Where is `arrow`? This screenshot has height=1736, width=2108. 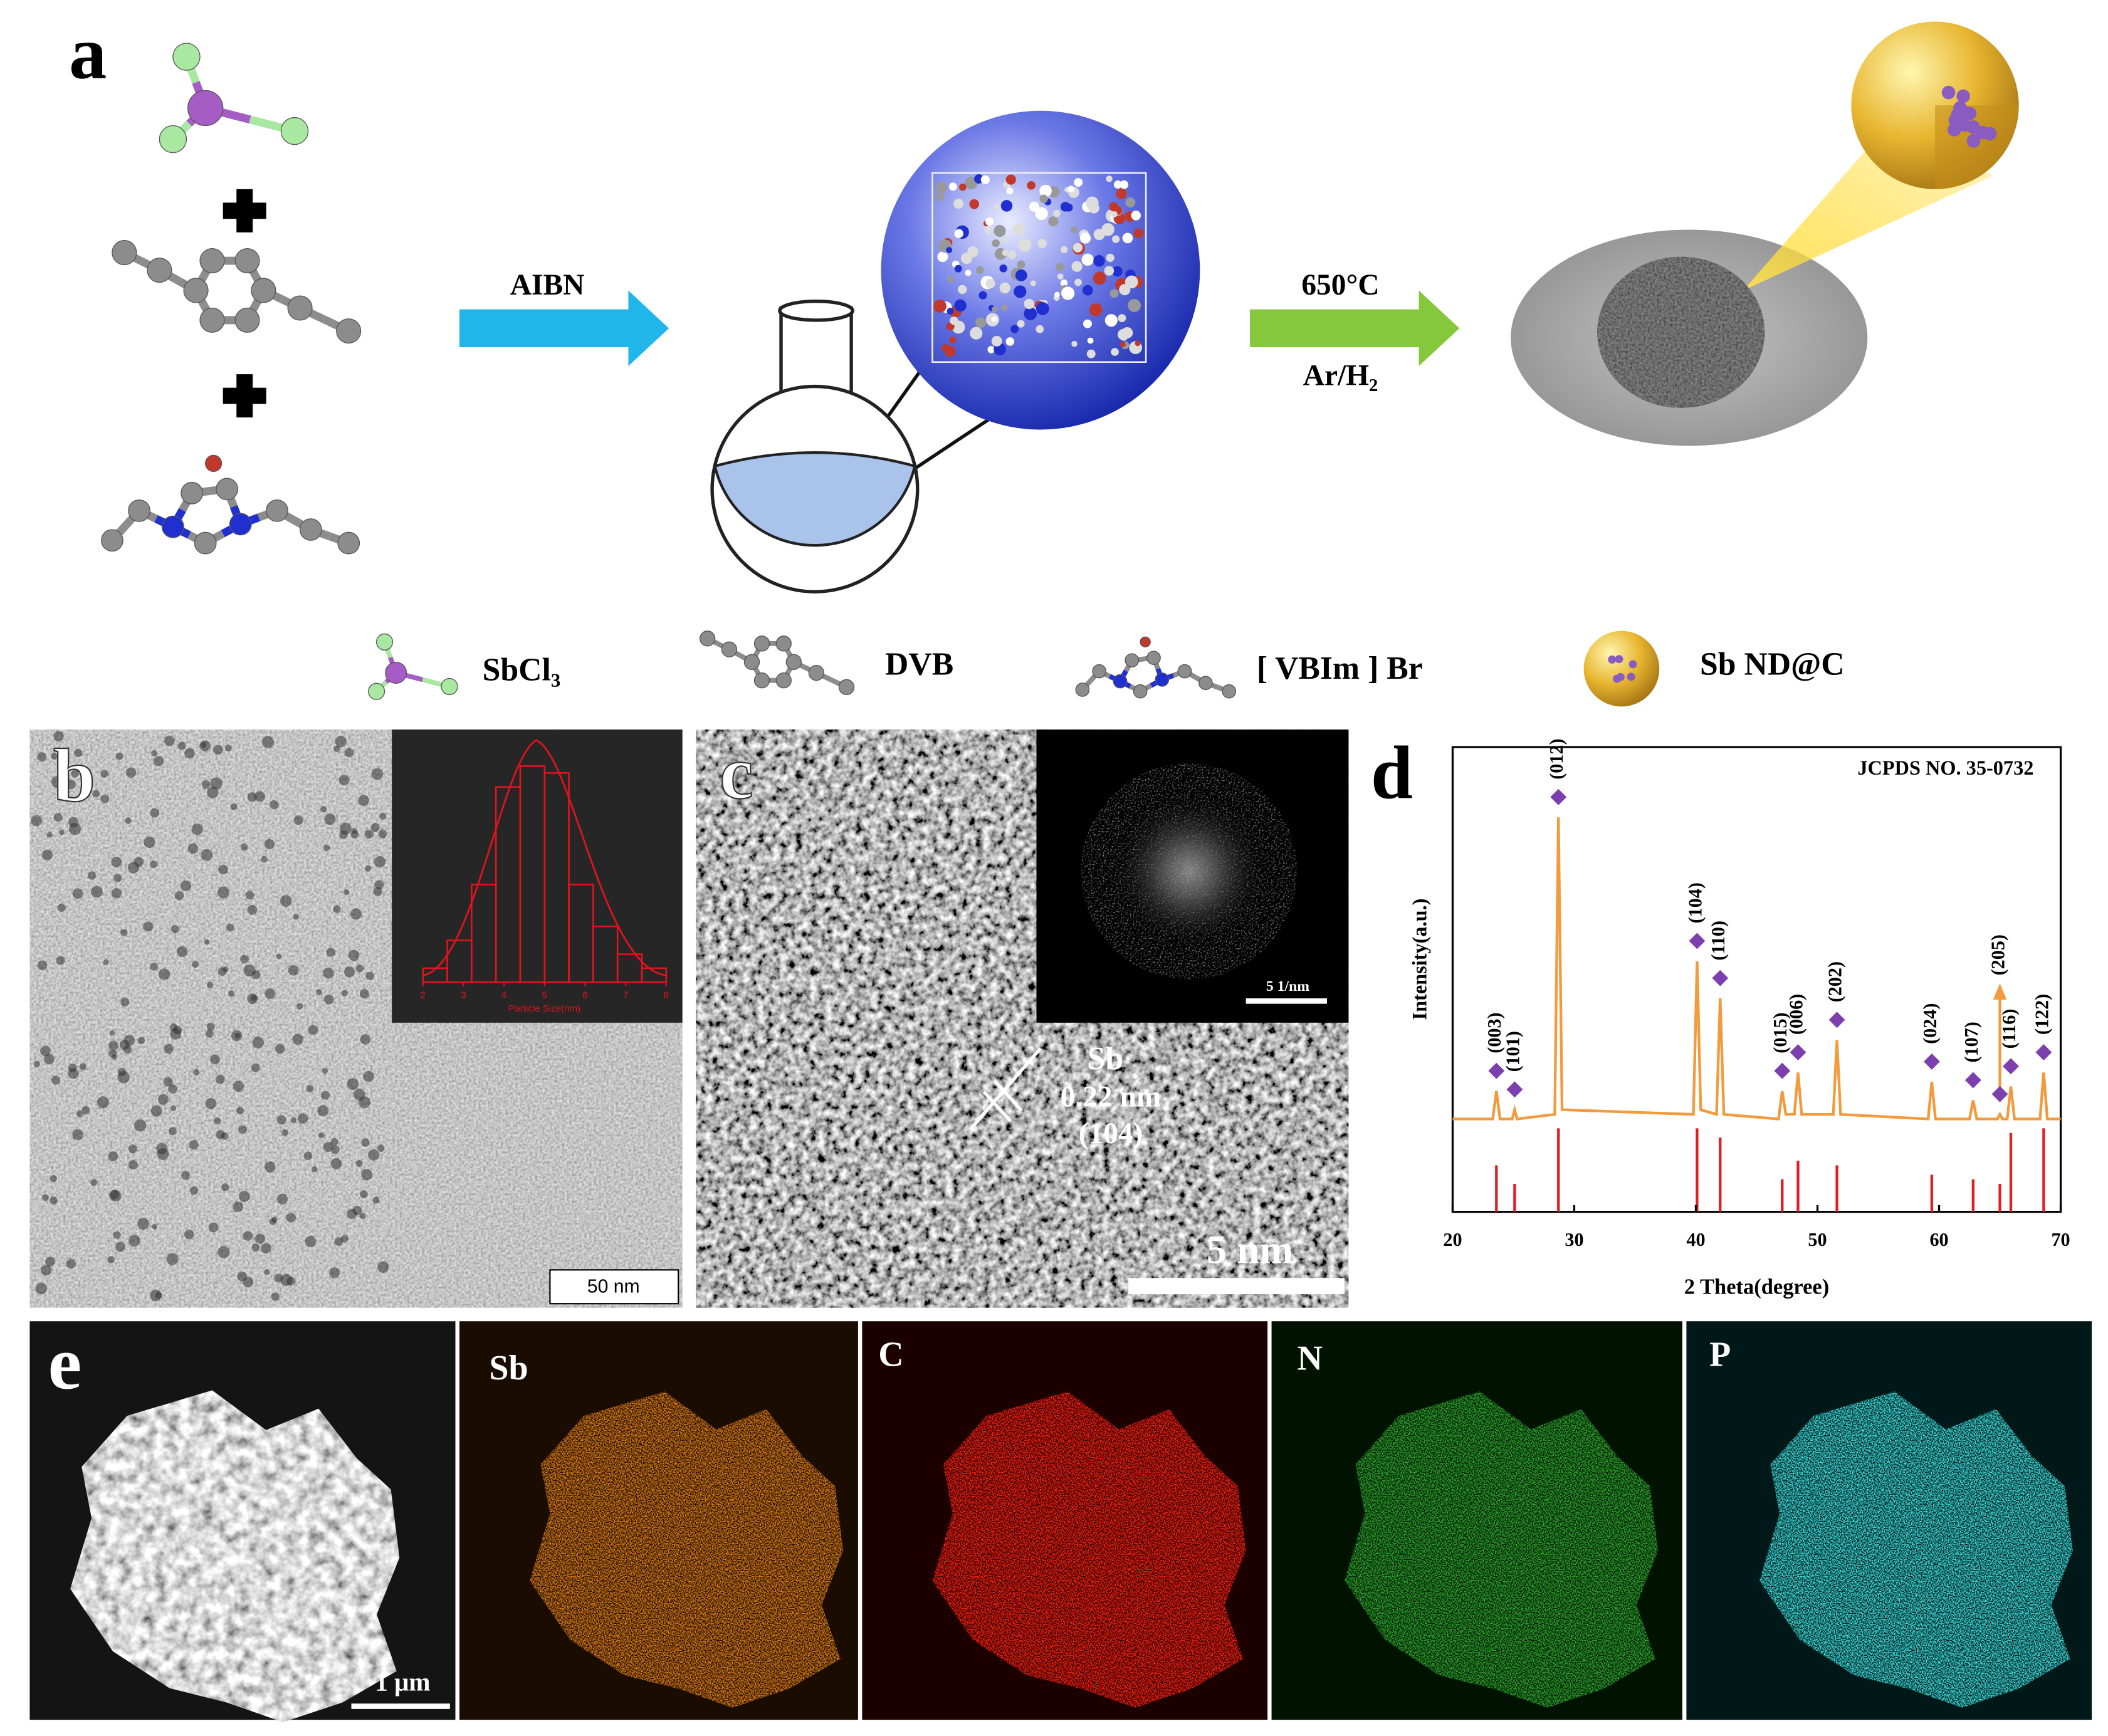 arrow is located at coordinates (564, 328).